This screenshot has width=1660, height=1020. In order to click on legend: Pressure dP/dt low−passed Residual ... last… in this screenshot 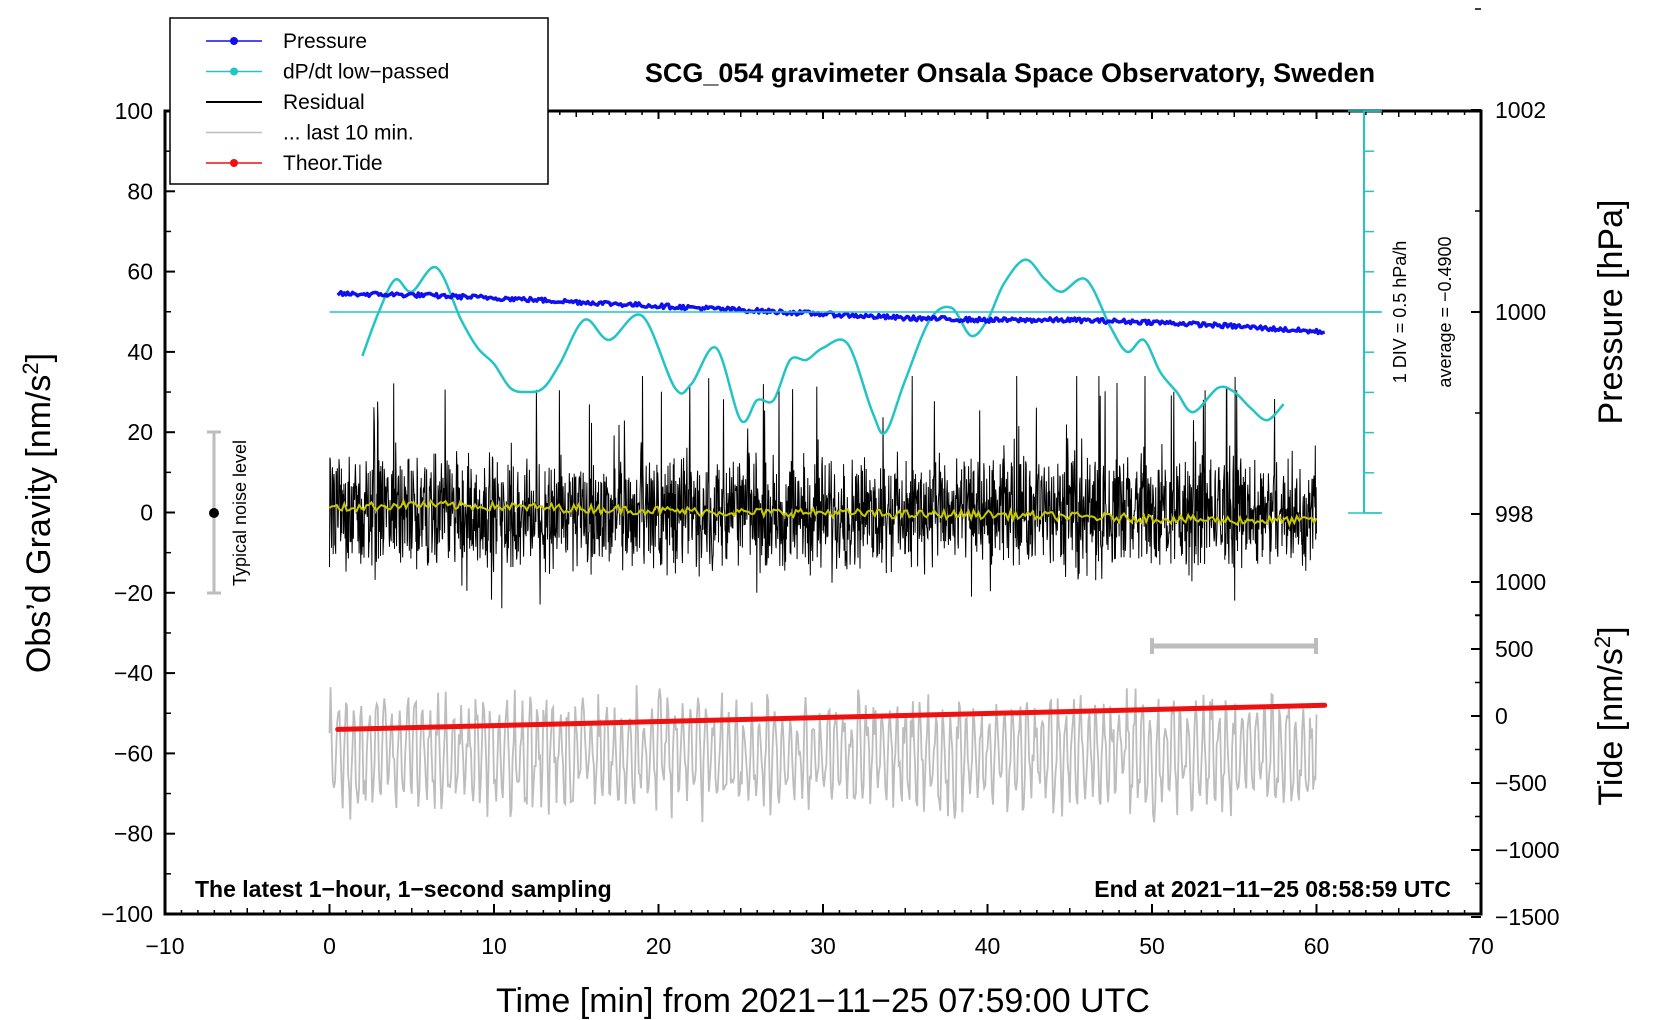, I will do `click(359, 101)`.